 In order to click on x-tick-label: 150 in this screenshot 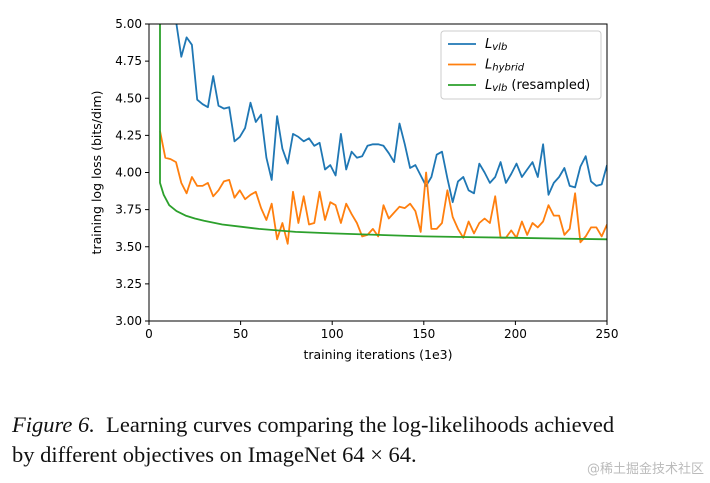, I will do `click(423, 334)`.